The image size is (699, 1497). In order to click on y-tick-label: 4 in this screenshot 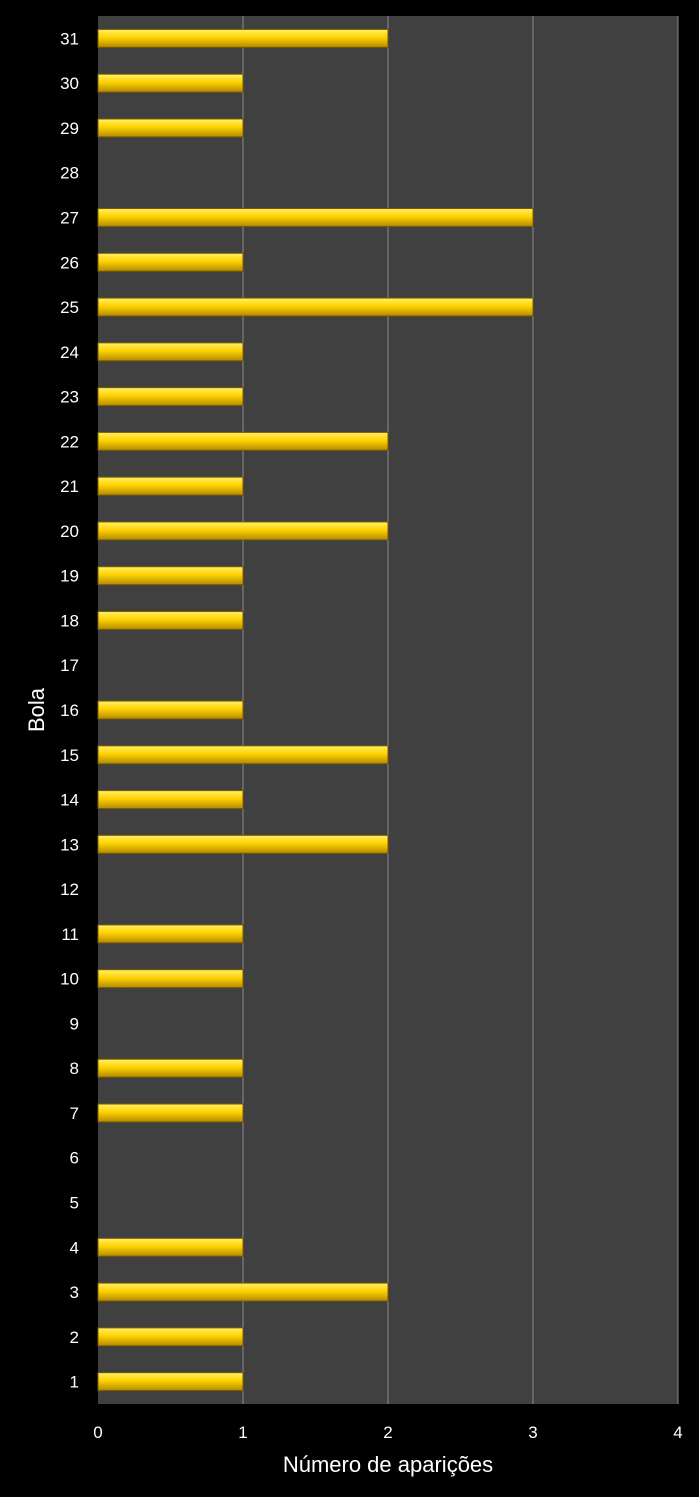, I will do `click(74, 1247)`.